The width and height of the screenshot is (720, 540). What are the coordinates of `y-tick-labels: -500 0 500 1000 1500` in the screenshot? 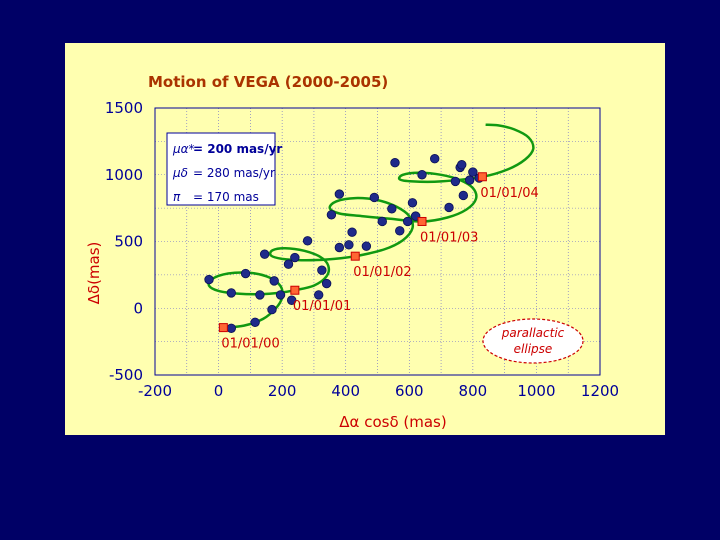 It's located at (124, 241).